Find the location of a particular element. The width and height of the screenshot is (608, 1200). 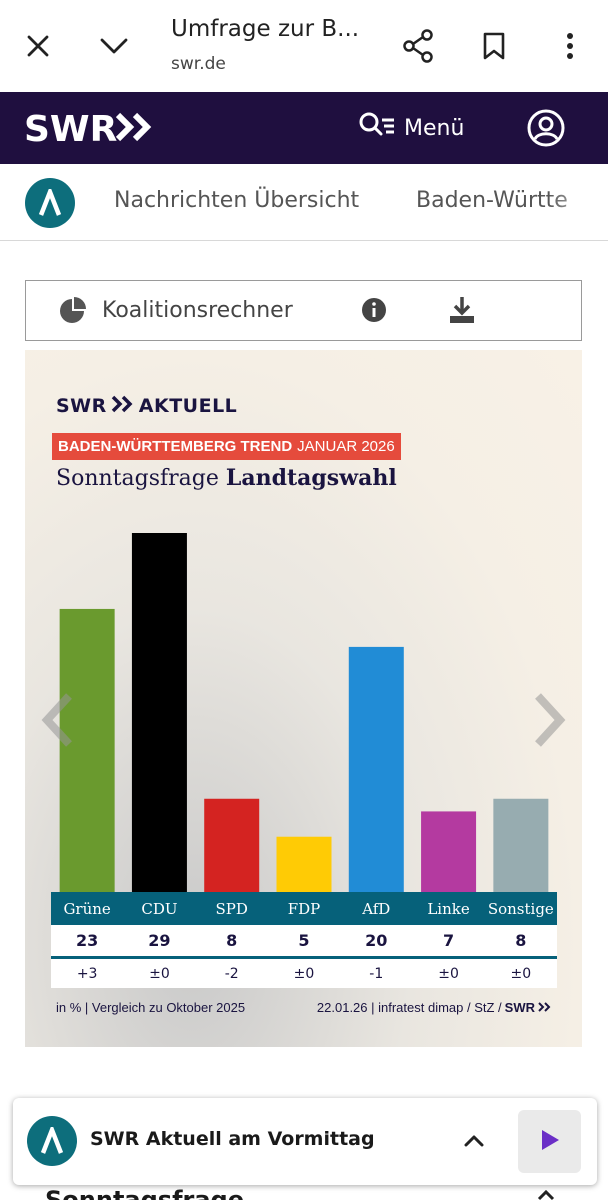

nav-item-nachrichten: Nachrichten Übersicht is located at coordinates (237, 200).